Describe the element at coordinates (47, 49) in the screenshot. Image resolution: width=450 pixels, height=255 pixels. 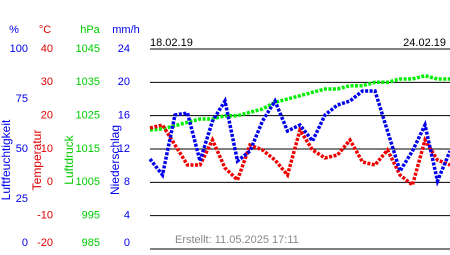
I see `y-tick-label: 40` at that location.